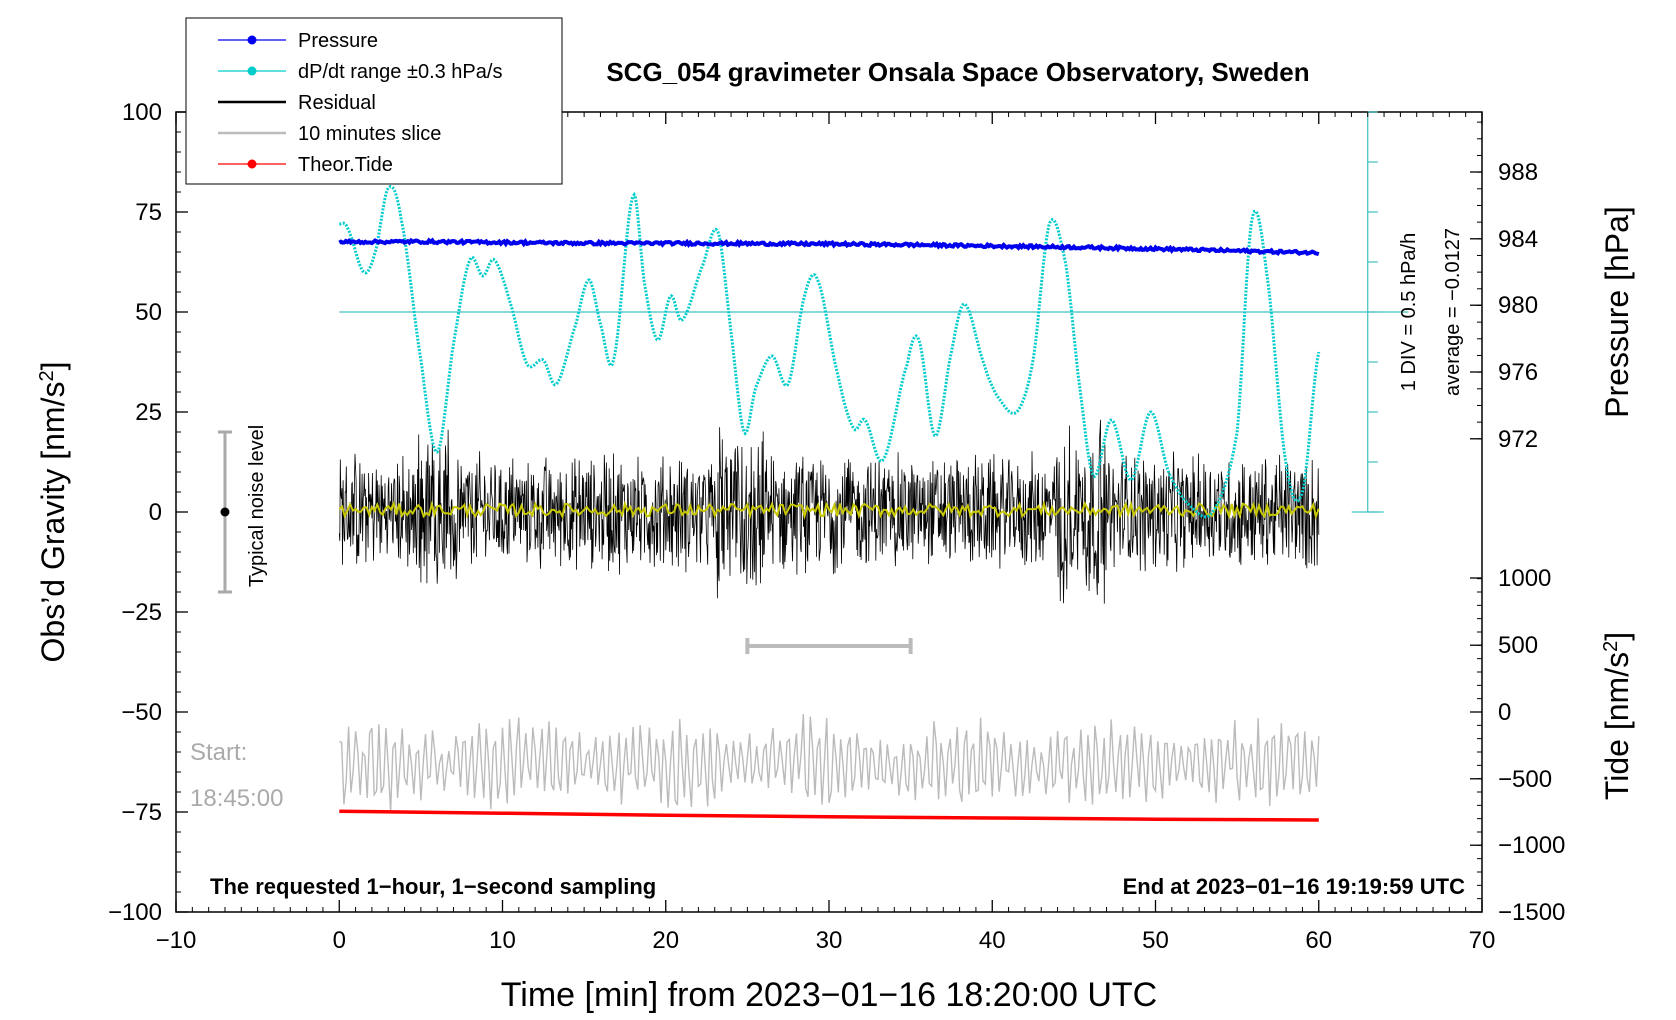  Describe the element at coordinates (1617, 716) in the screenshot. I see `tide-axis-label: Tide [nm/s2]` at that location.